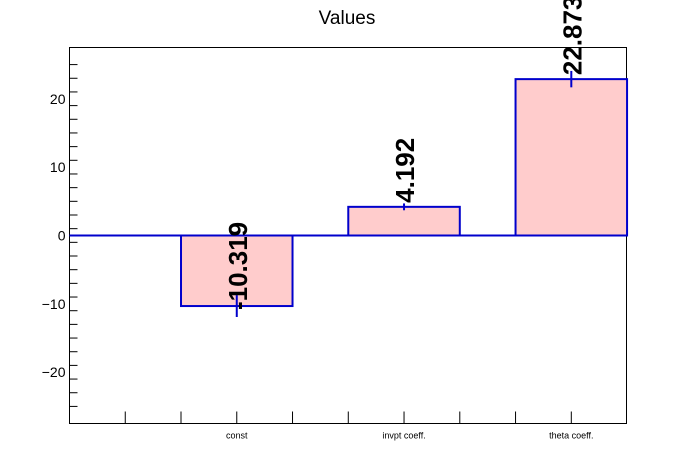 The width and height of the screenshot is (696, 472). Describe the element at coordinates (238, 266) in the screenshot. I see `value-label: -10.319` at that location.